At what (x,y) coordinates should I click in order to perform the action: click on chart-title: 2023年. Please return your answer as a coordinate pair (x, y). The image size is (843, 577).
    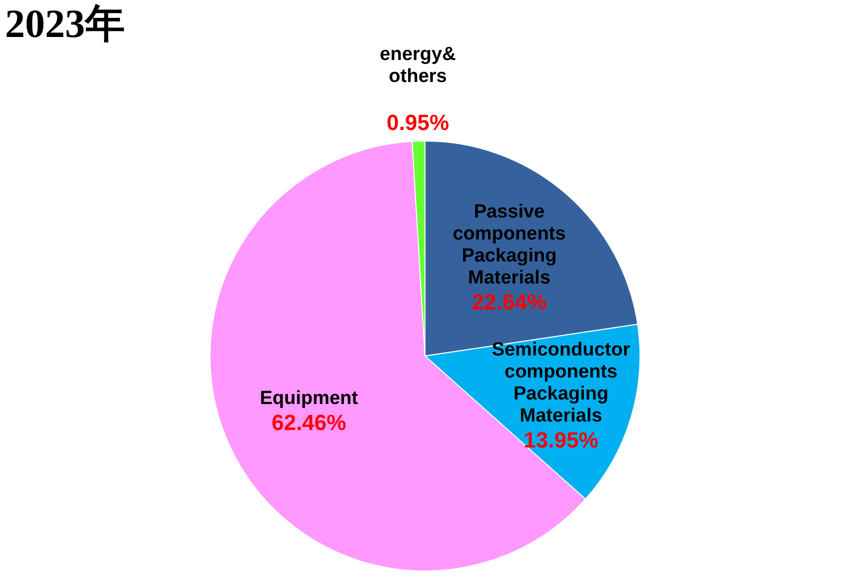
    Looking at the image, I should click on (65, 23).